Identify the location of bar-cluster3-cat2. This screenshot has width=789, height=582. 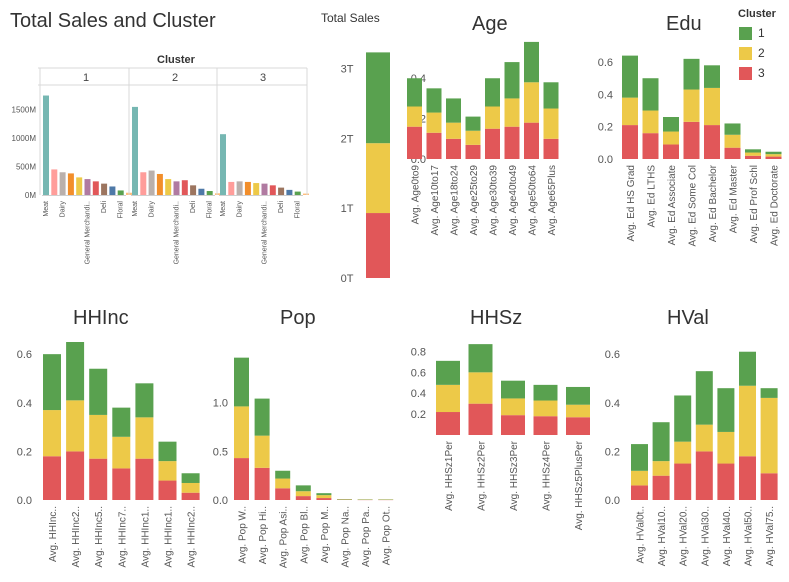
(239, 188).